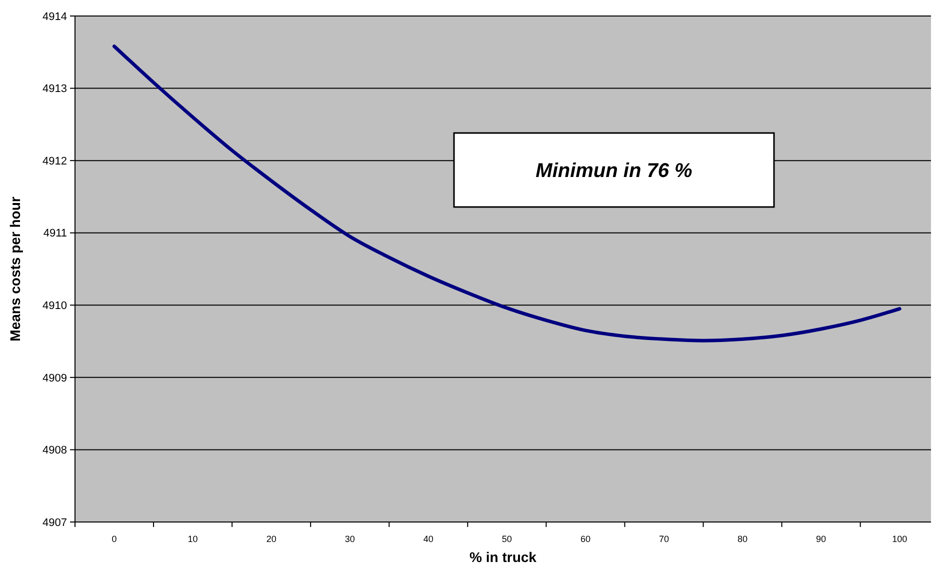  I want to click on y-tick-label: 4911, so click(55, 234).